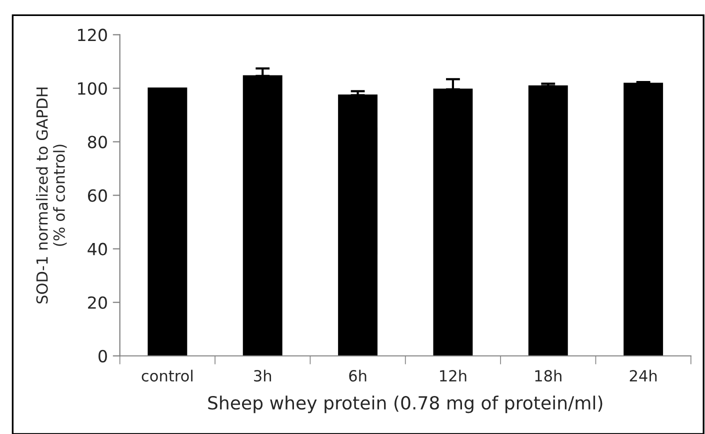  What do you see at coordinates (548, 376) in the screenshot?
I see `x-tick-label: 18h` at bounding box center [548, 376].